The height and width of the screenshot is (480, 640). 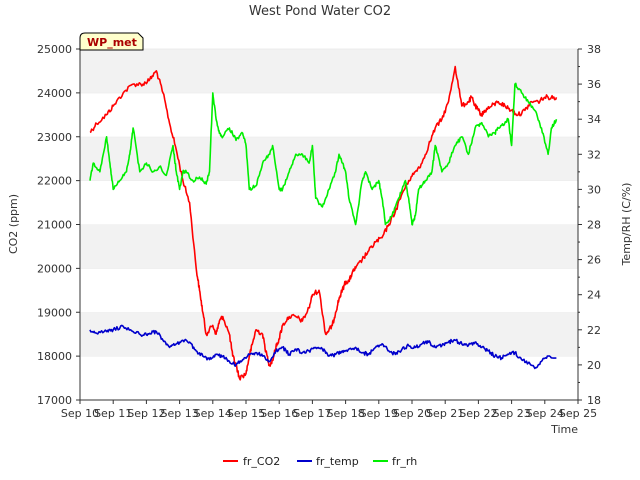 What do you see at coordinates (594, 119) in the screenshot?
I see `right-y-tick-label: 34` at bounding box center [594, 119].